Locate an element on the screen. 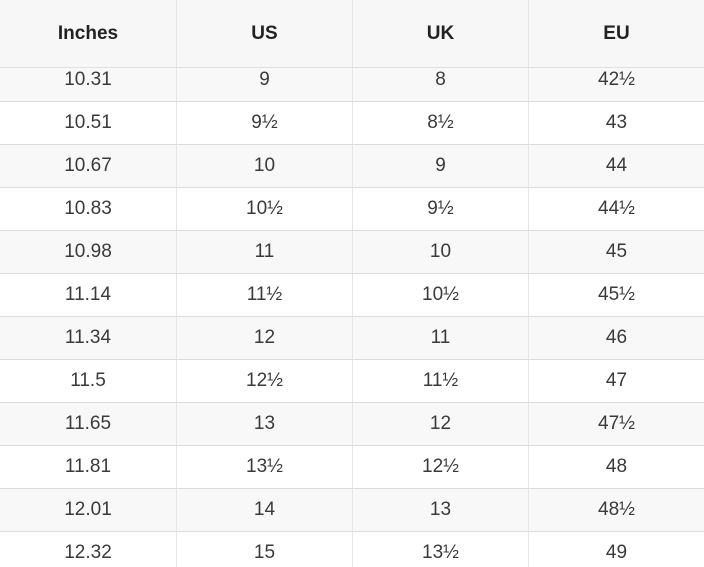  inches-cell: 10.67 is located at coordinates (88, 166).